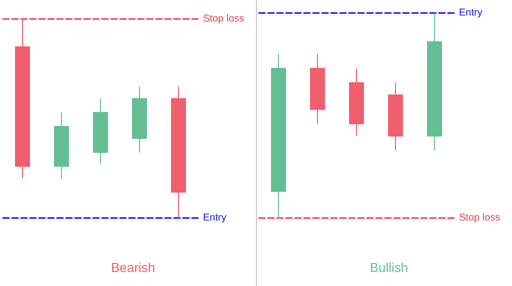 This screenshot has height=286, width=512. I want to click on text: Bullish, so click(389, 267).